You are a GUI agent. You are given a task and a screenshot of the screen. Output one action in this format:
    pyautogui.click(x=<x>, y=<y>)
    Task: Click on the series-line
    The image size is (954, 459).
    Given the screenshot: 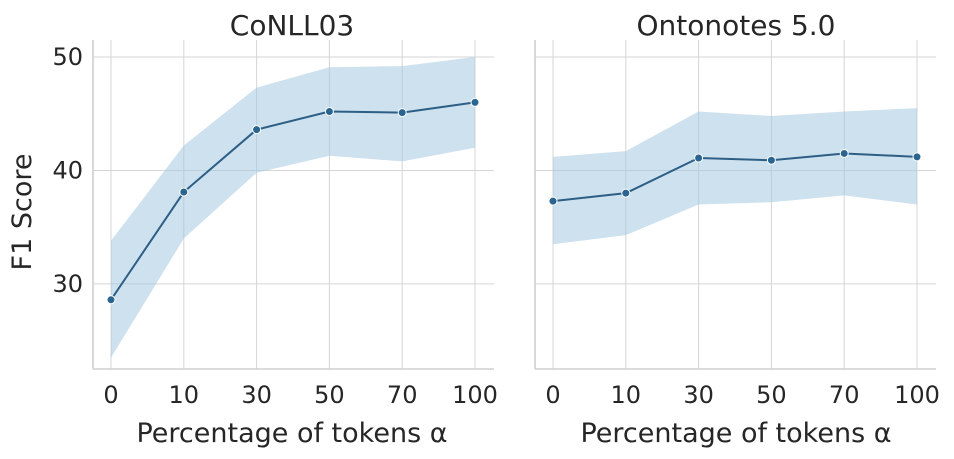 What is the action you would take?
    pyautogui.click(x=735, y=177)
    